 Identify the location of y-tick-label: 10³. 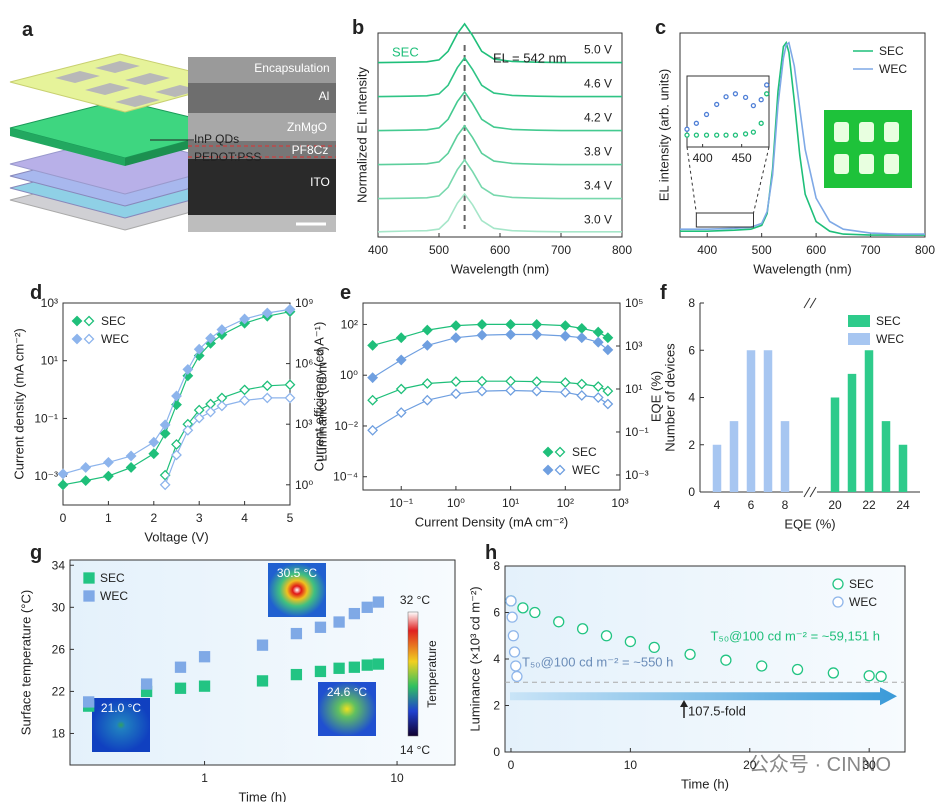
(49, 303).